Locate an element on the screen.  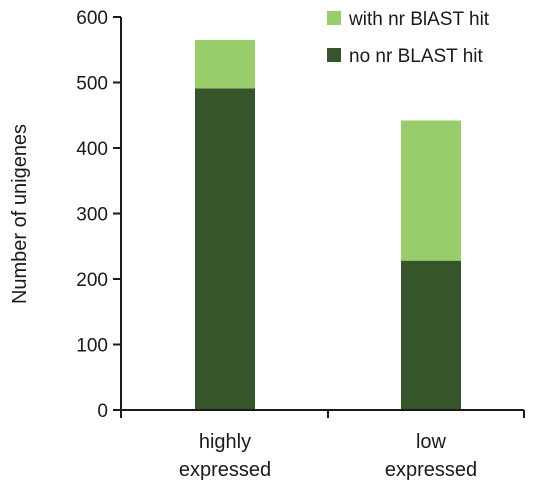
y-tick-label: 400 is located at coordinates (92, 149).